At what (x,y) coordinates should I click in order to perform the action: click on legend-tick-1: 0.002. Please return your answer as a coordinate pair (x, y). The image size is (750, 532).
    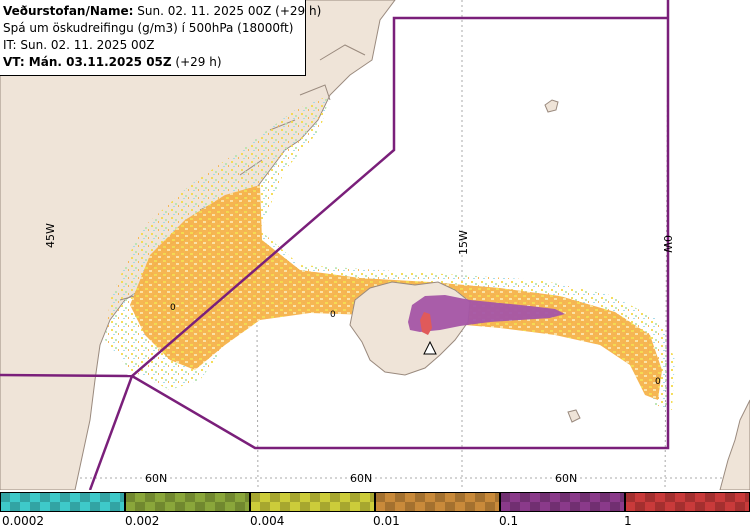
    Looking at the image, I should click on (142, 521).